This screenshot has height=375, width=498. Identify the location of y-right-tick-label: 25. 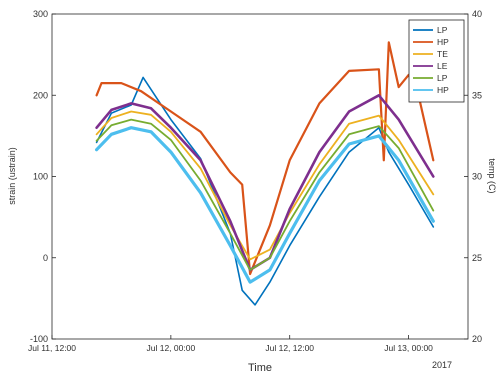
(477, 258).